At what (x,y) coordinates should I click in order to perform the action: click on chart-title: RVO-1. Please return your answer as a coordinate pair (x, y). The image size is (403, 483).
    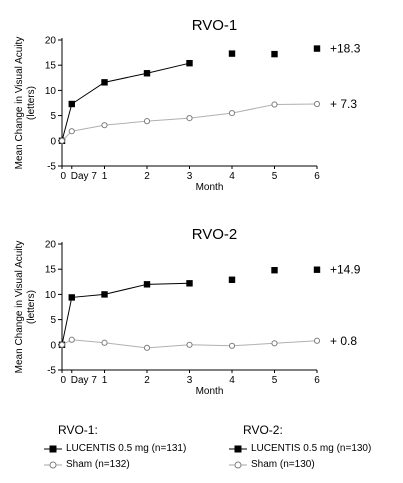
    Looking at the image, I should click on (215, 25).